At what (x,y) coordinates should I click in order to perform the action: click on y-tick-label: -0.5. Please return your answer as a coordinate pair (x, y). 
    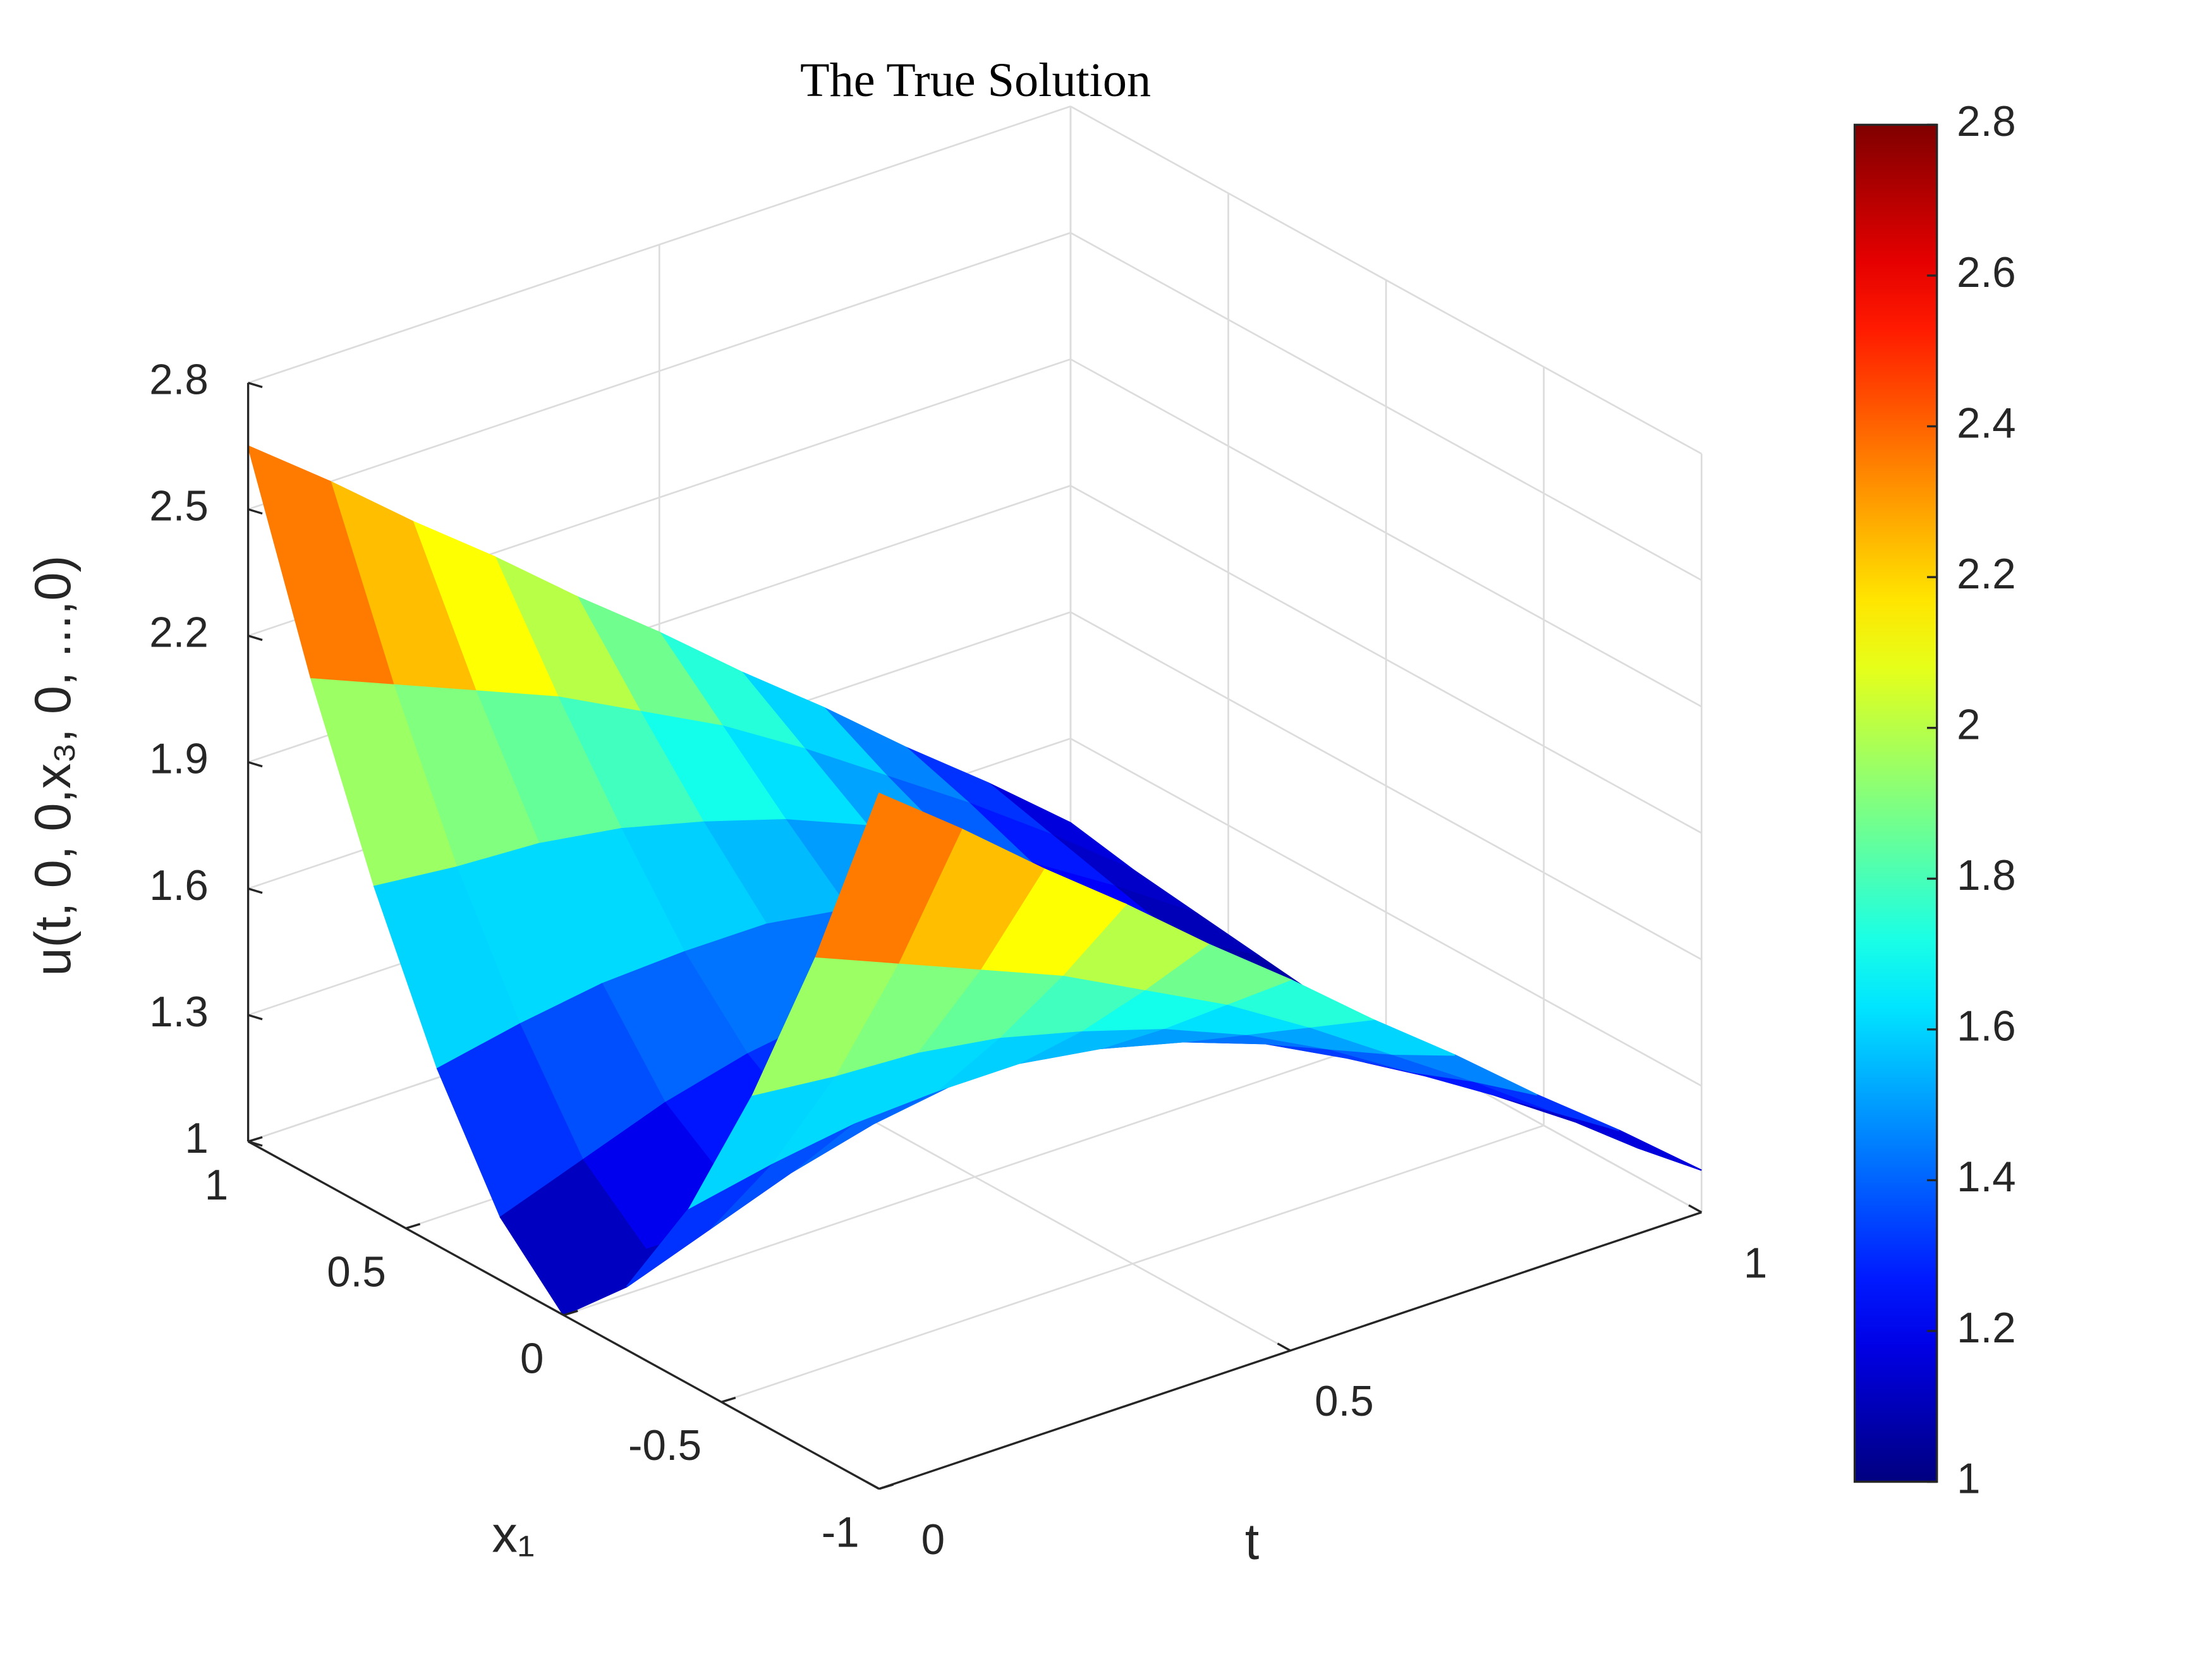
    Looking at the image, I should click on (665, 1445).